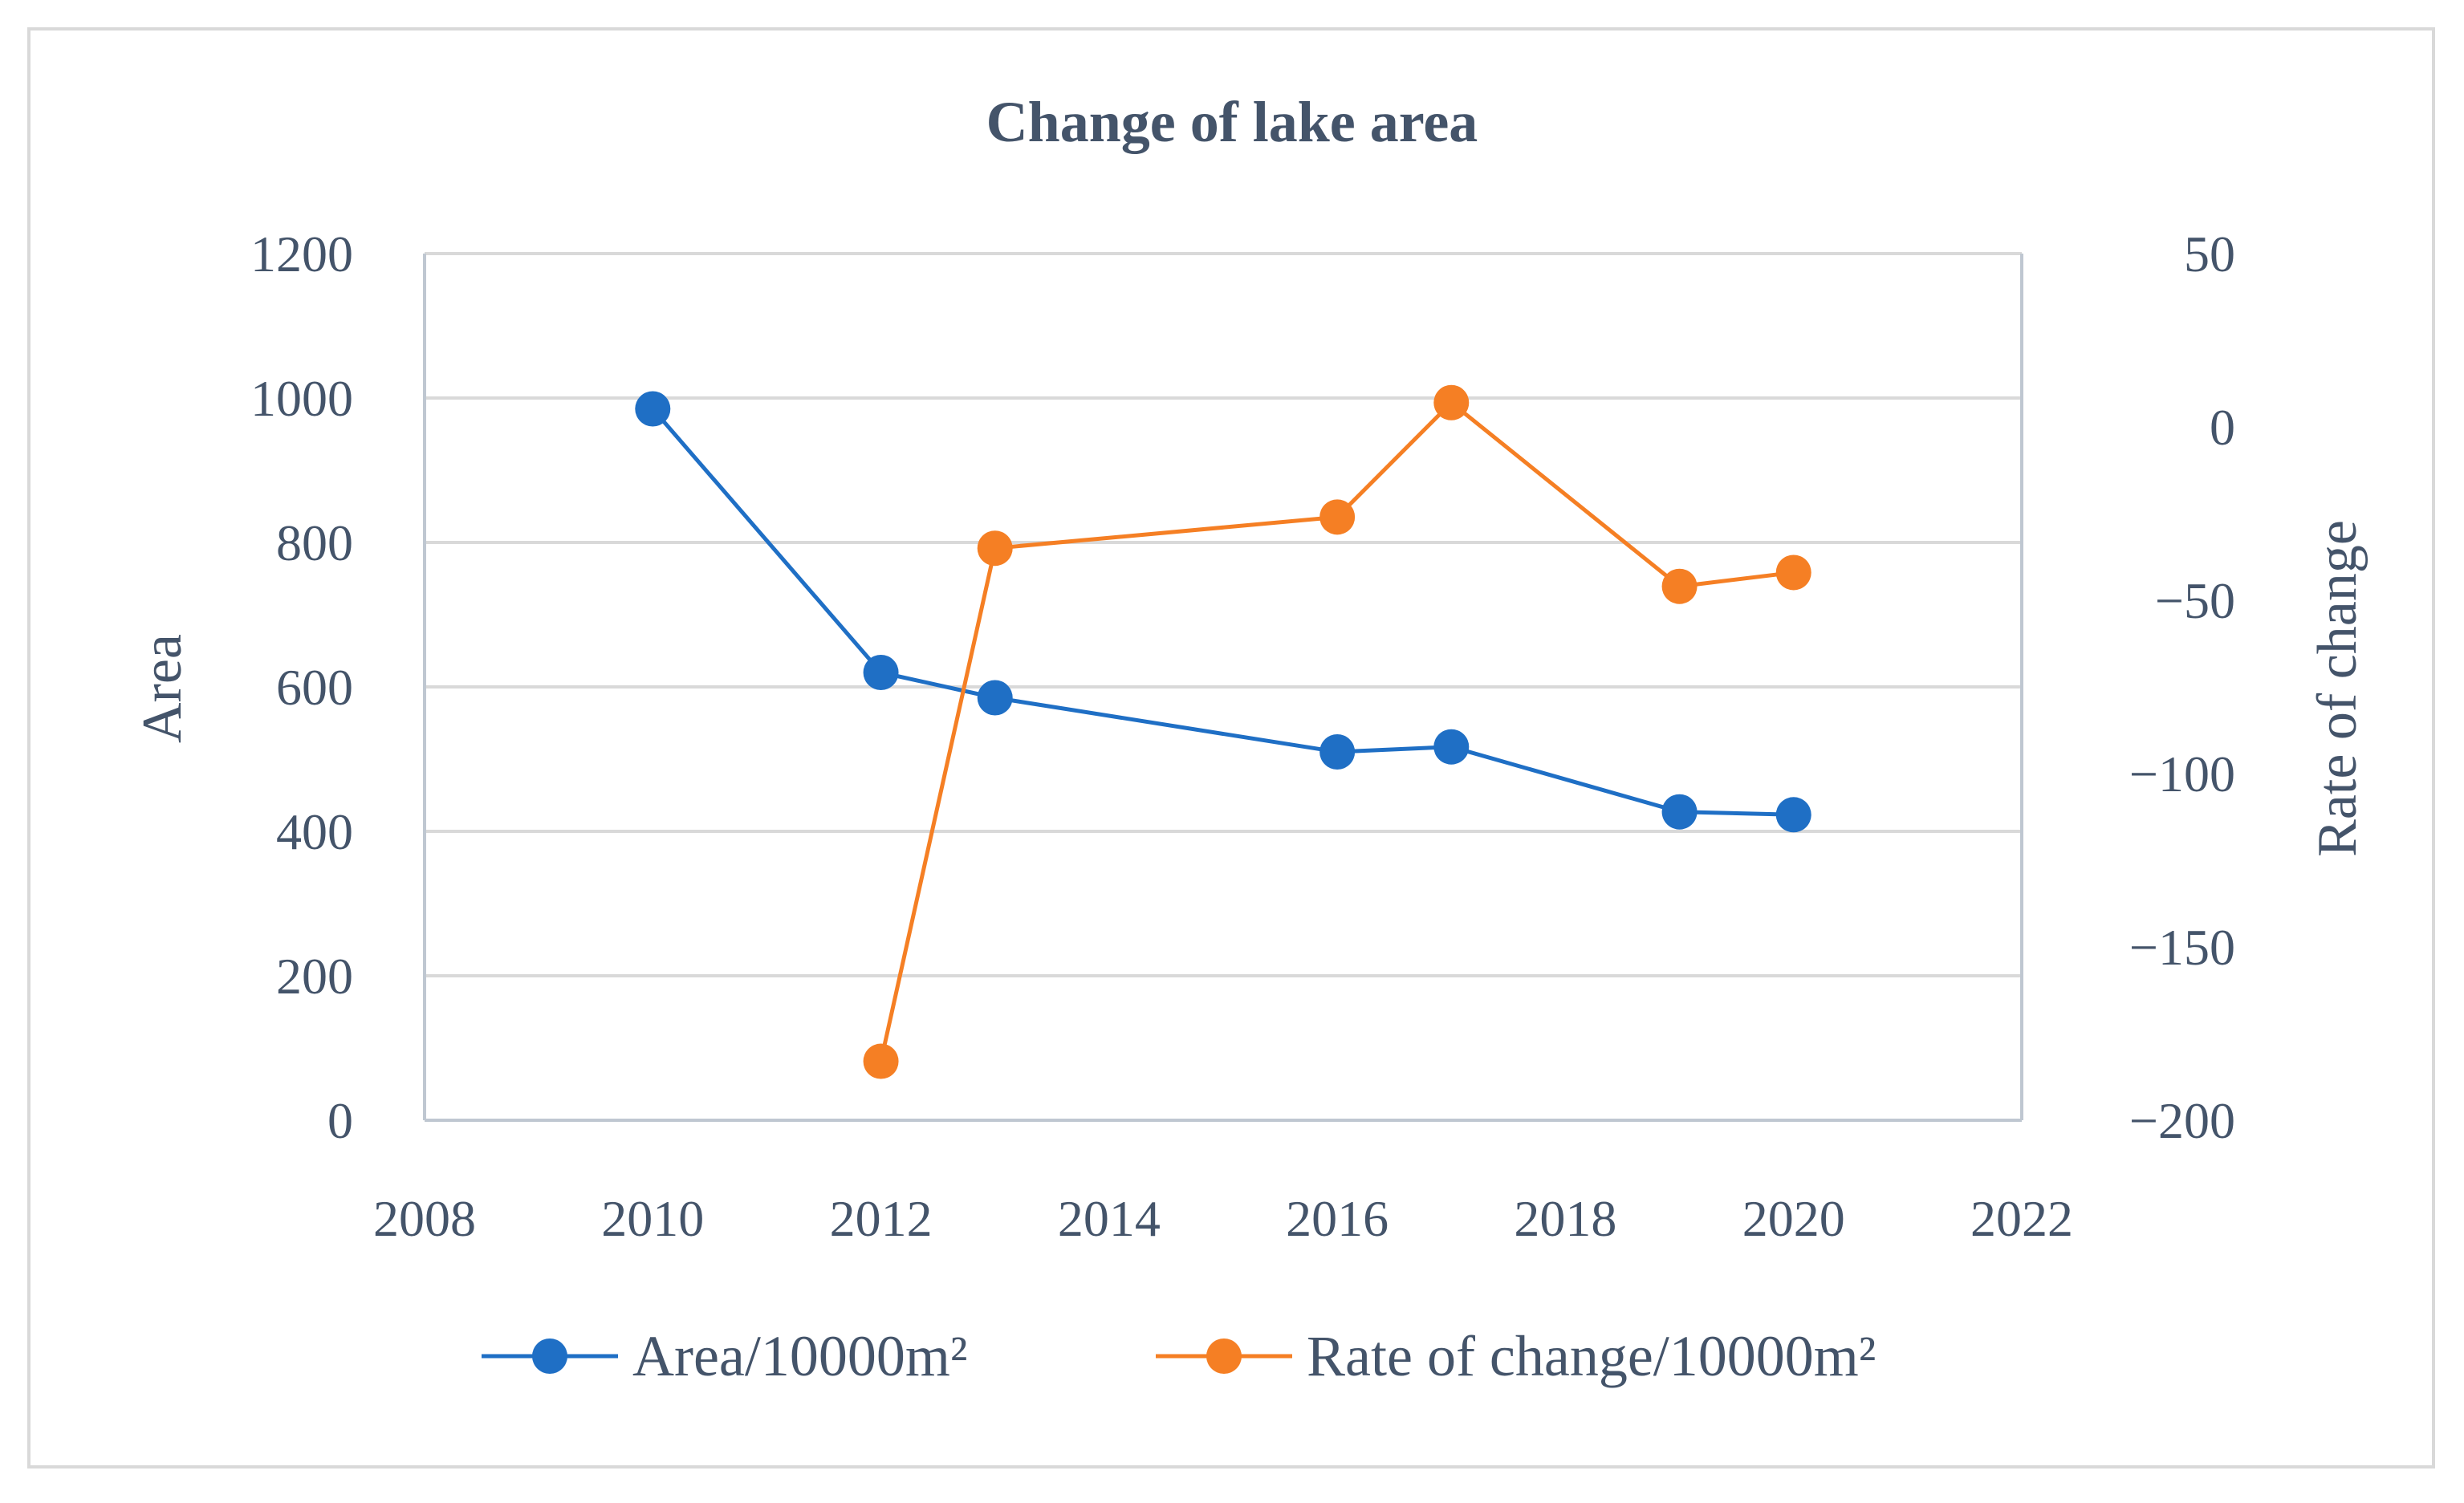 The width and height of the screenshot is (2464, 1503). What do you see at coordinates (314, 543) in the screenshot?
I see `y-tick-label: 800` at bounding box center [314, 543].